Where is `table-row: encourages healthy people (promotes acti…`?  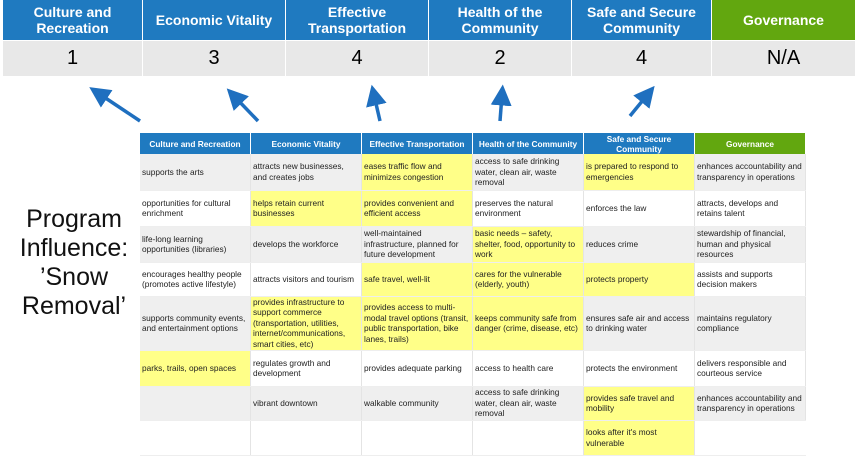 table-row: encourages healthy people (promotes acti… is located at coordinates (473, 279).